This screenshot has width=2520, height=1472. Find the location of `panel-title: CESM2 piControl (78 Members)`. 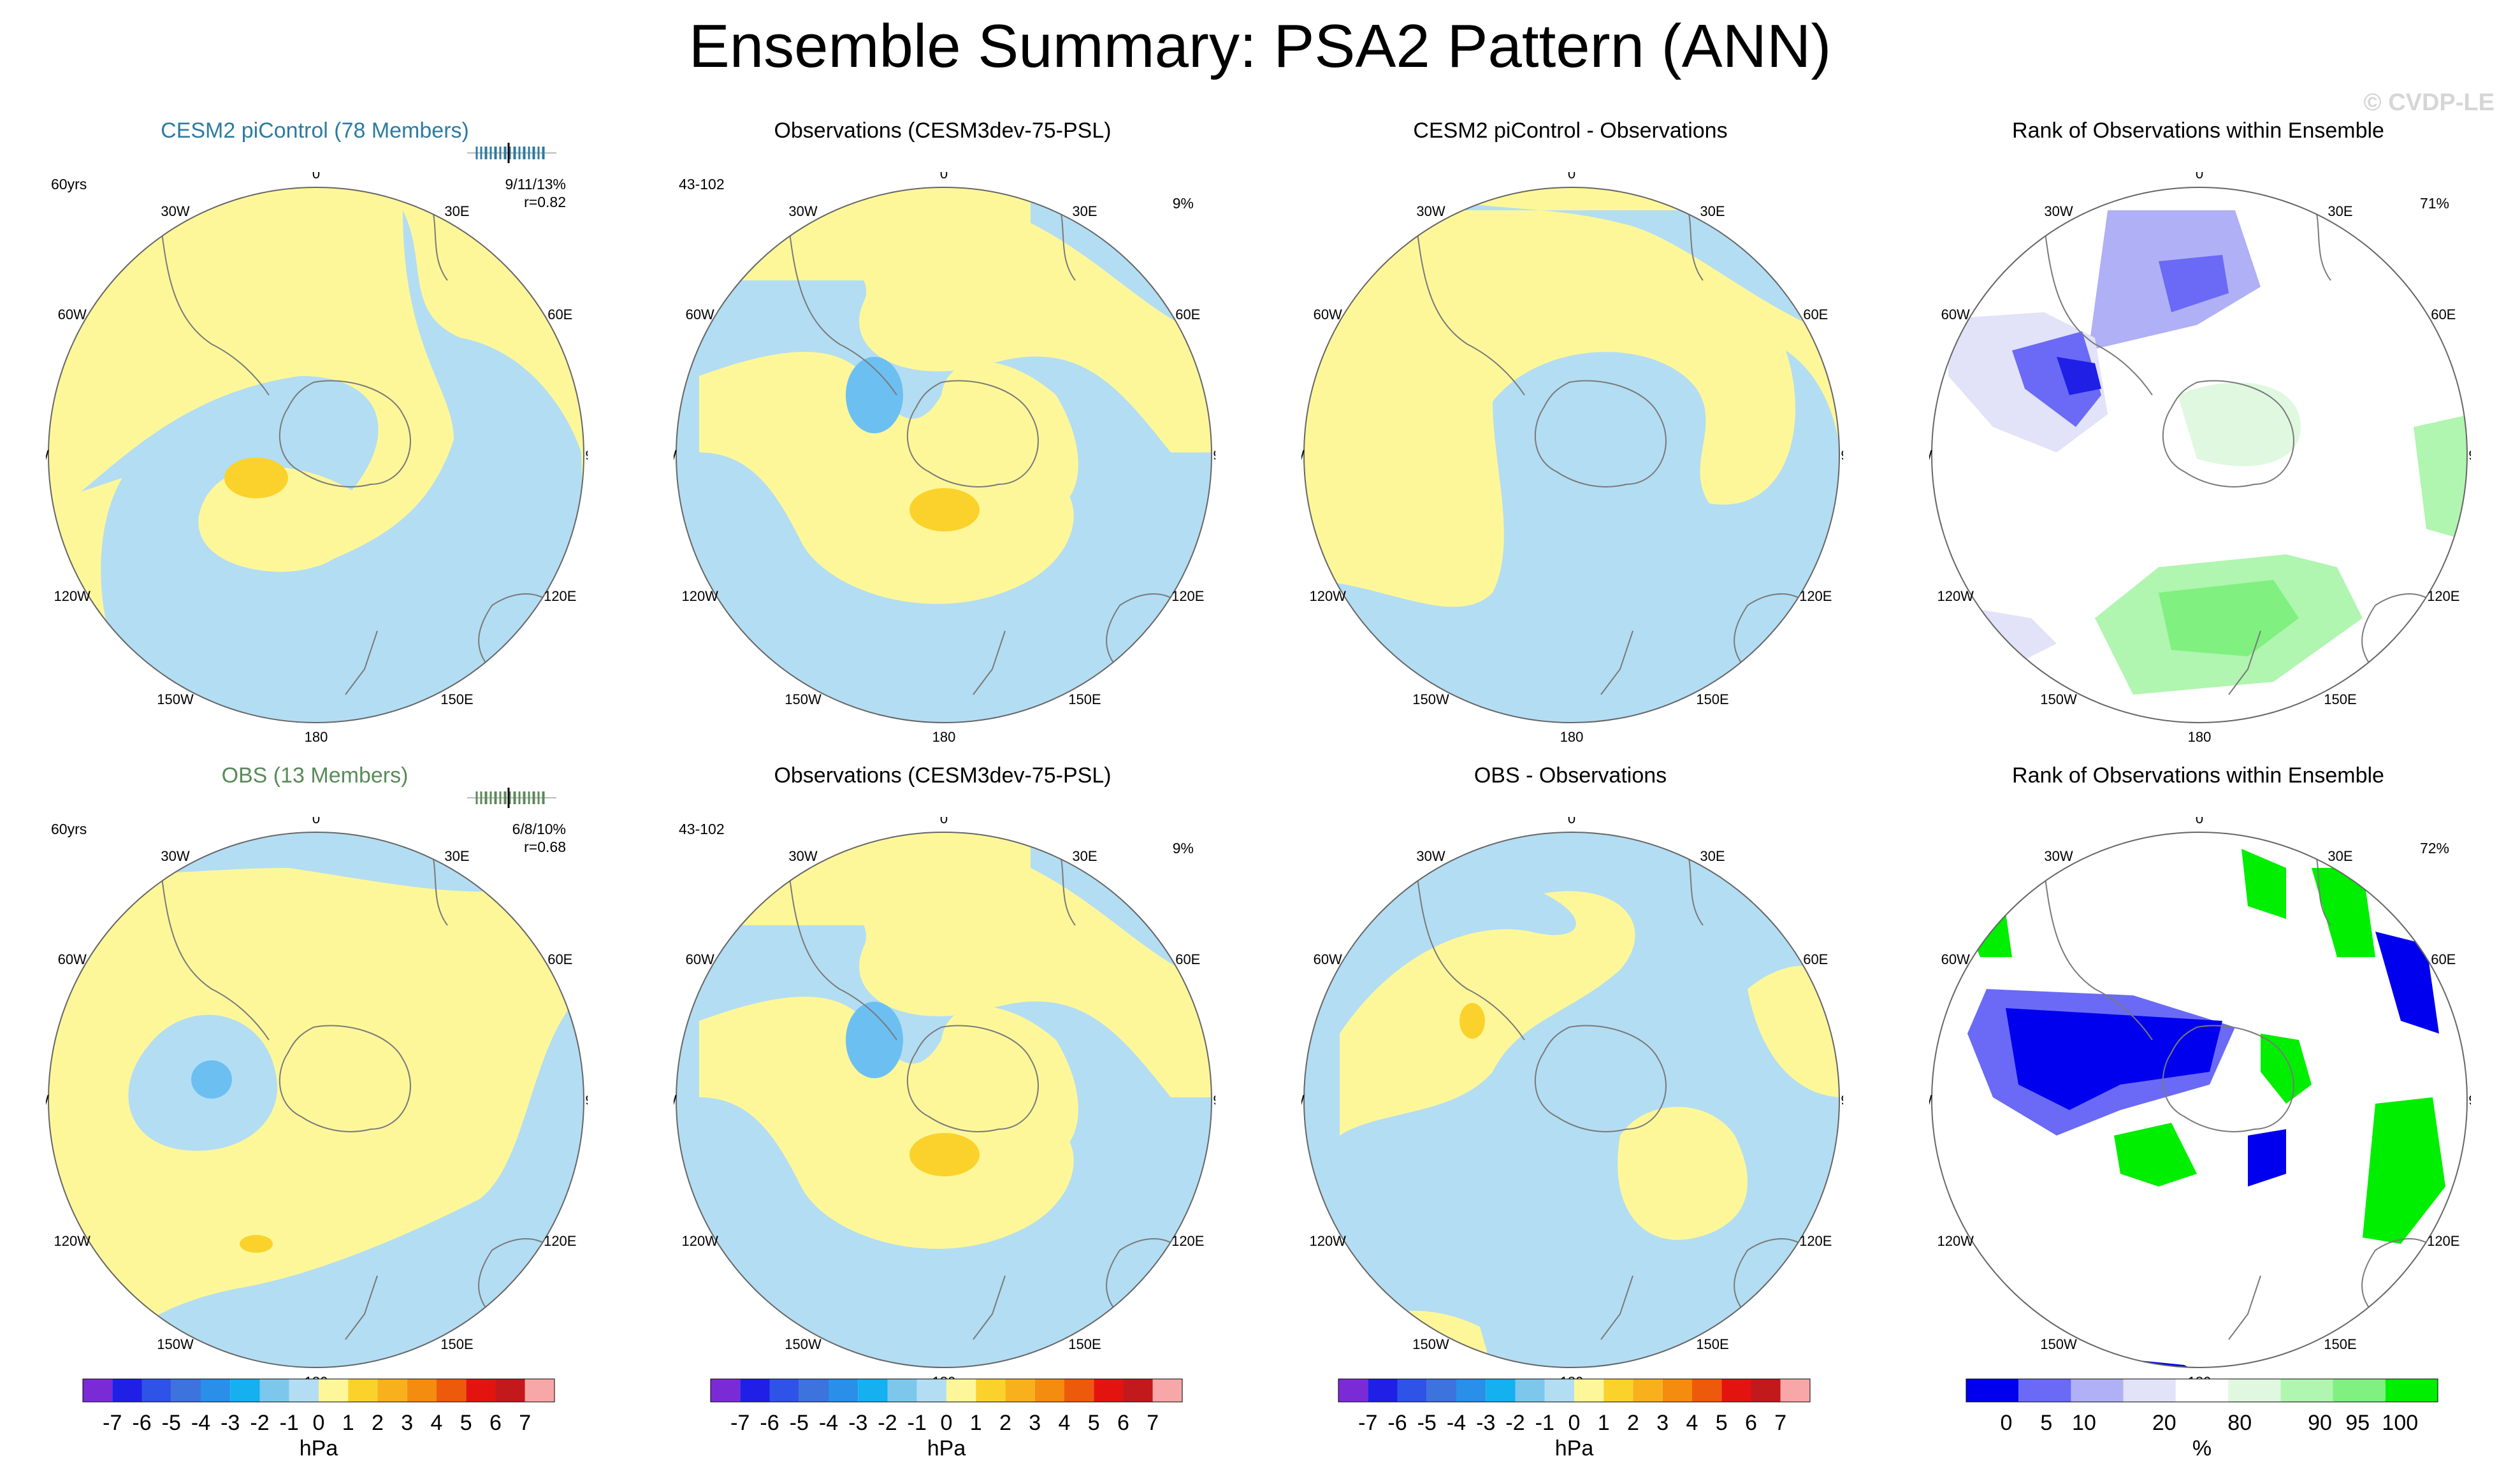

panel-title: CESM2 piControl (78 Members) is located at coordinates (315, 131).